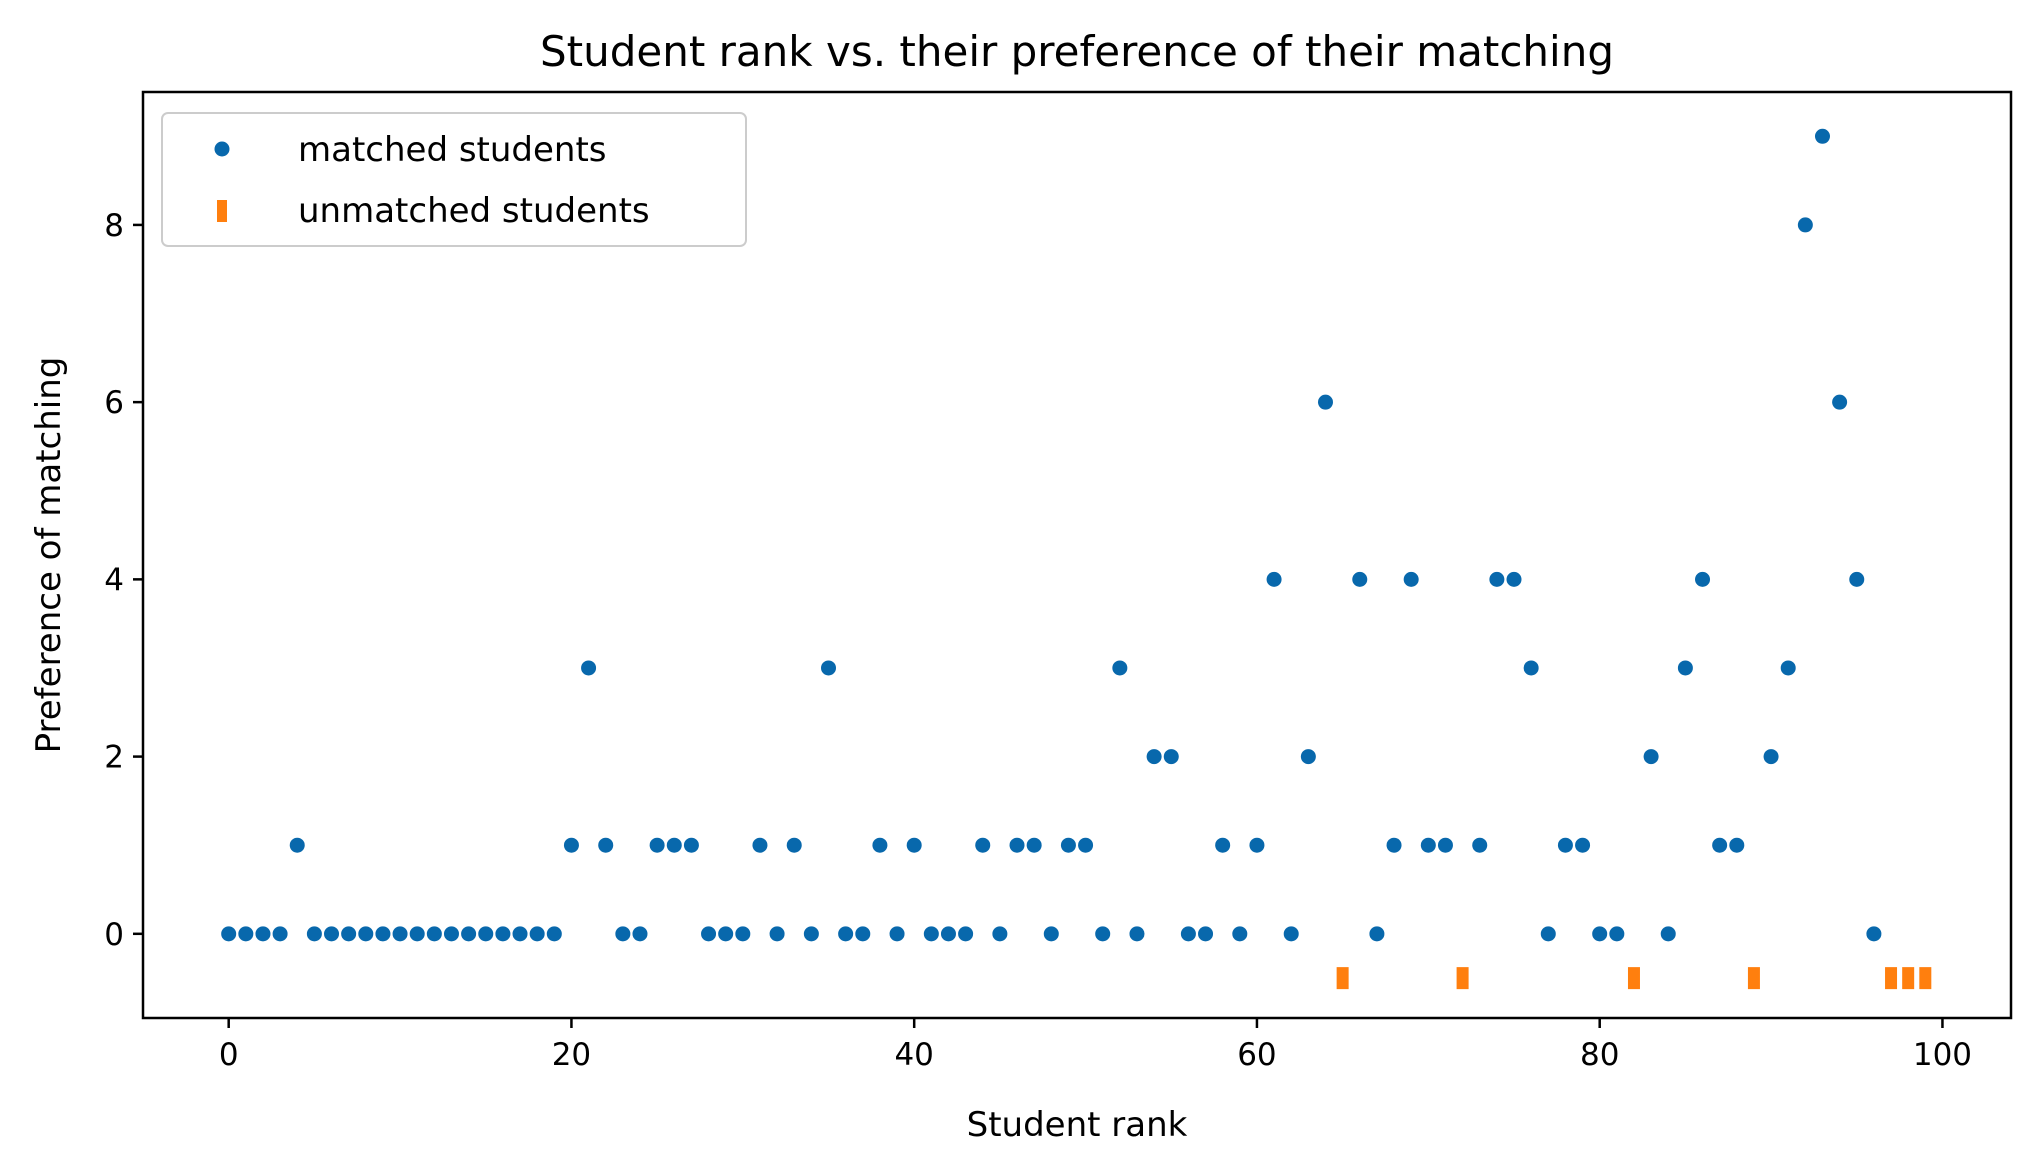 The height and width of the screenshot is (1172, 2032). I want to click on legend-label-matched: matched students, so click(452, 150).